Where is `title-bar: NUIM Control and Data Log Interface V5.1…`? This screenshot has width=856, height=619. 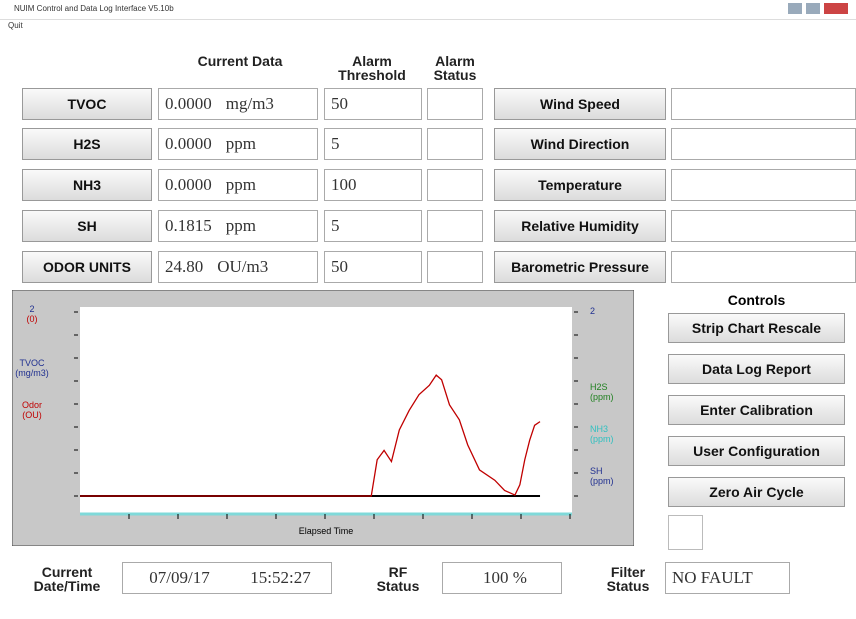
title-bar: NUIM Control and Data Log Interface V5.1… is located at coordinates (428, 10).